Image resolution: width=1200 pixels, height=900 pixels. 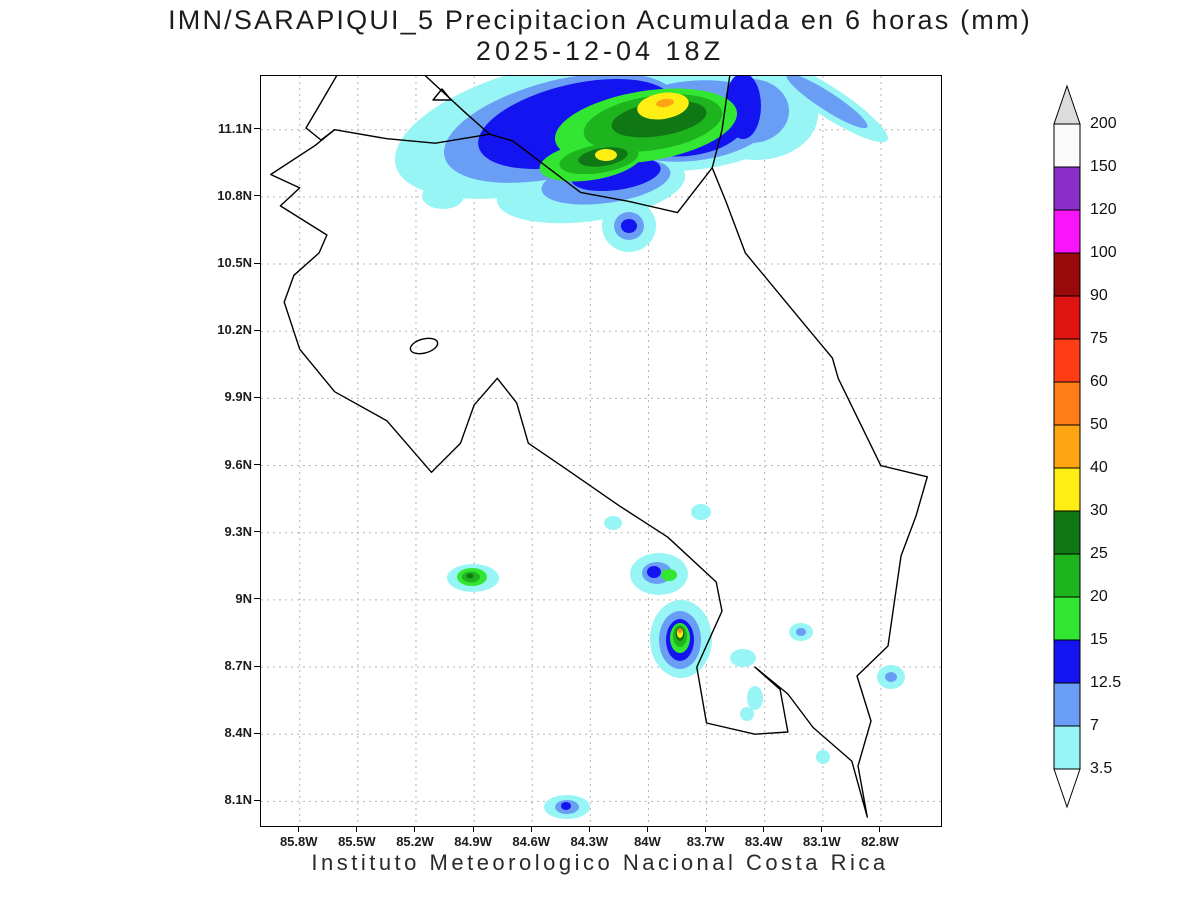 I want to click on lat-tick-label: 8.1N, so click(x=238, y=800).